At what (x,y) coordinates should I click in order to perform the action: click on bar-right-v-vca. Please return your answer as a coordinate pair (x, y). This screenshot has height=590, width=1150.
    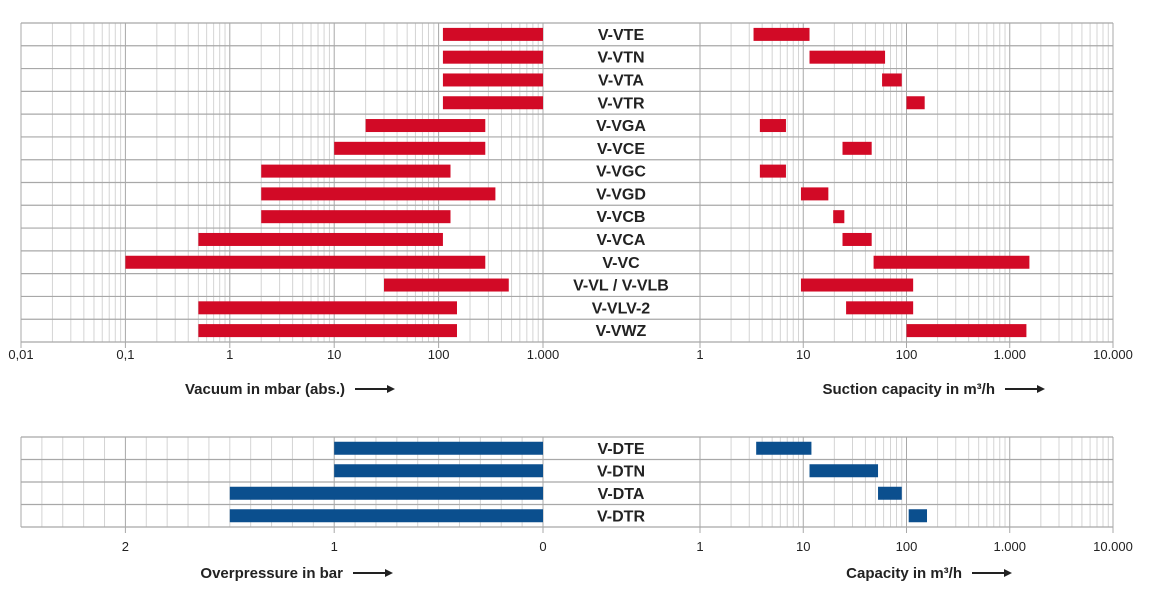
    Looking at the image, I should click on (857, 239).